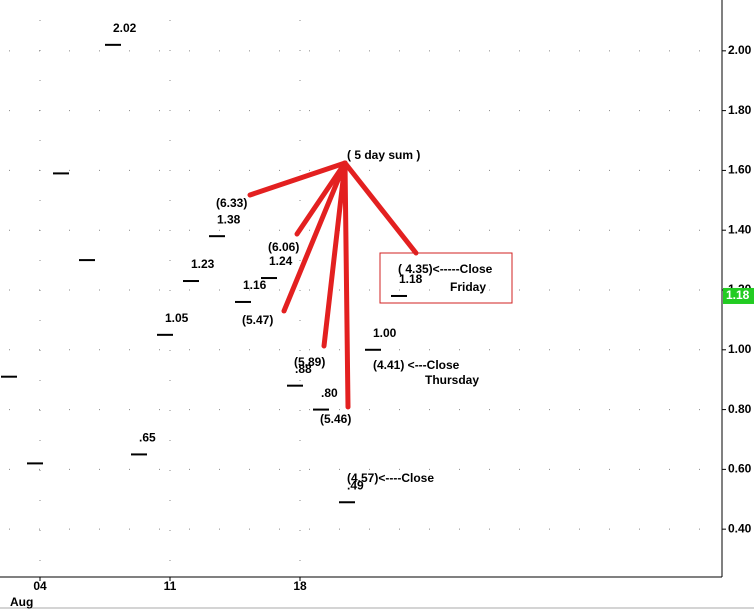  Describe the element at coordinates (740, 50) in the screenshot. I see `y-tick-label: 2.00` at that location.